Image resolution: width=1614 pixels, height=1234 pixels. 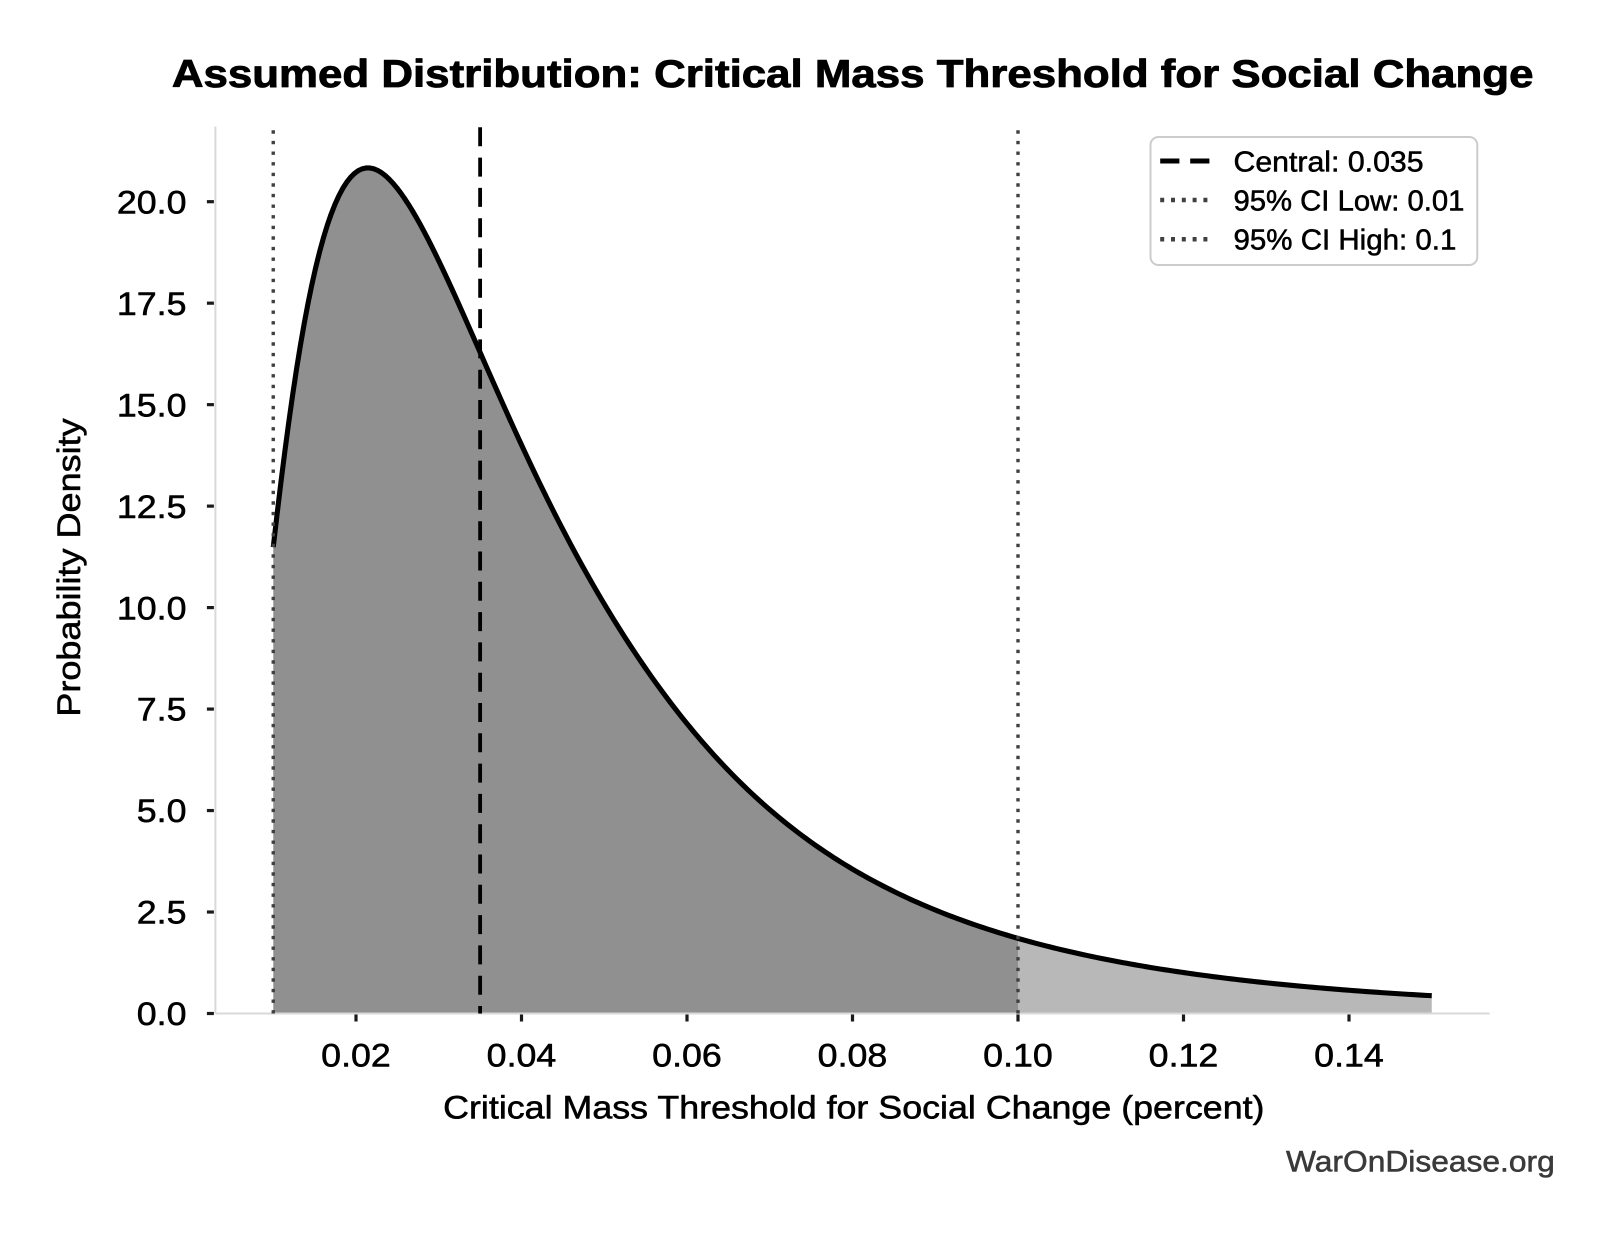 I want to click on svg-text: 10.0, so click(x=152, y=609).